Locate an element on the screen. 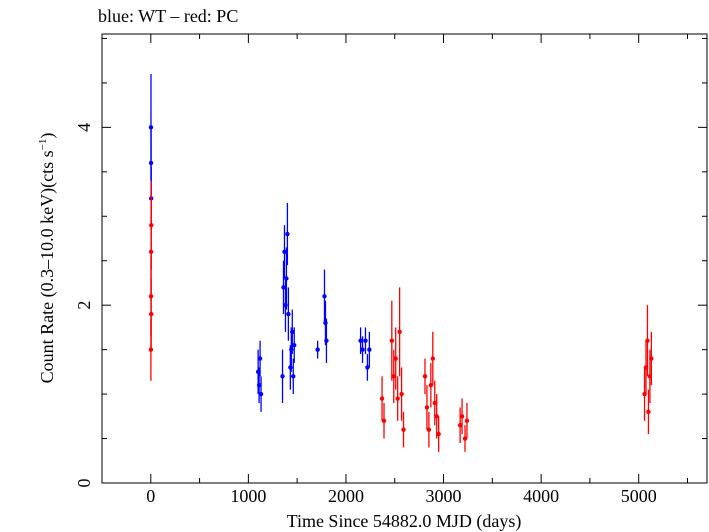 The height and width of the screenshot is (532, 709). y-axis-label-main: Count Rate (0.3–10.0 keV)(cts s is located at coordinates (47, 266).